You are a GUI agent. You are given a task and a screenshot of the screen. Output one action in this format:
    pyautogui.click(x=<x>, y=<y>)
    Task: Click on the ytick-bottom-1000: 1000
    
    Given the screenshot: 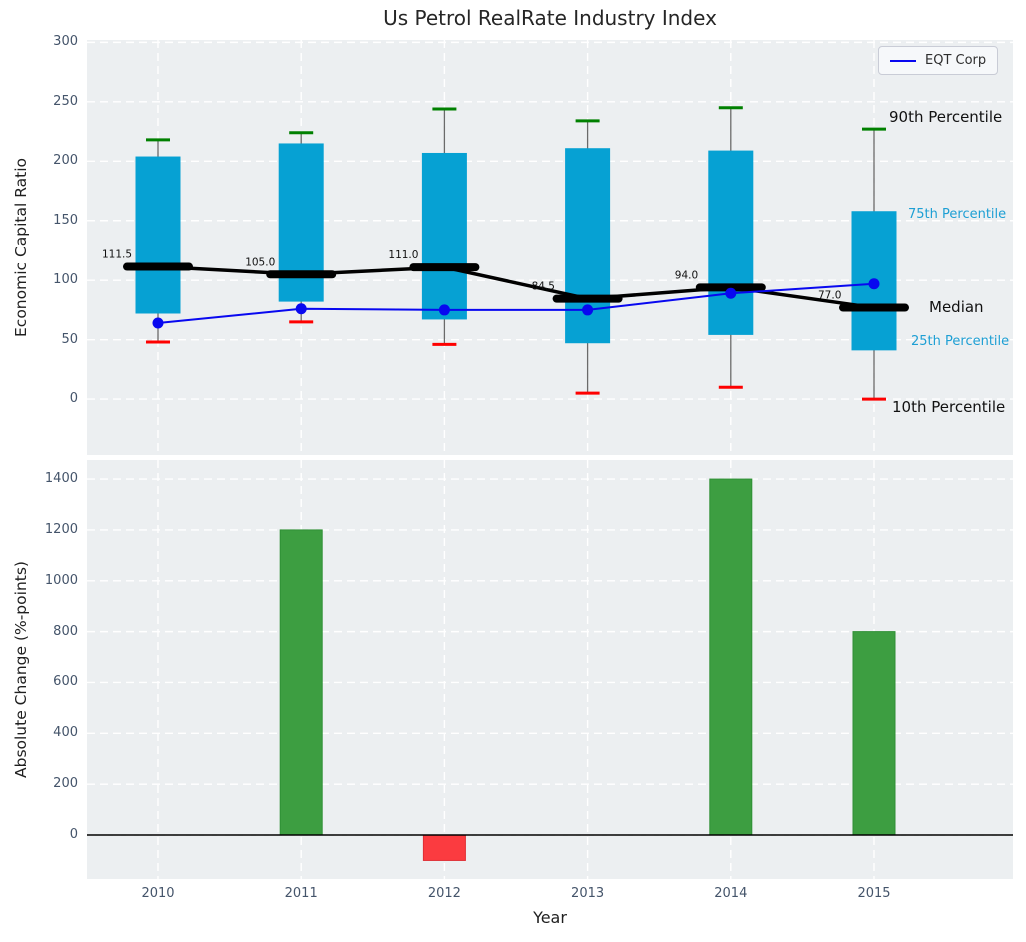 What is the action you would take?
    pyautogui.click(x=61, y=580)
    